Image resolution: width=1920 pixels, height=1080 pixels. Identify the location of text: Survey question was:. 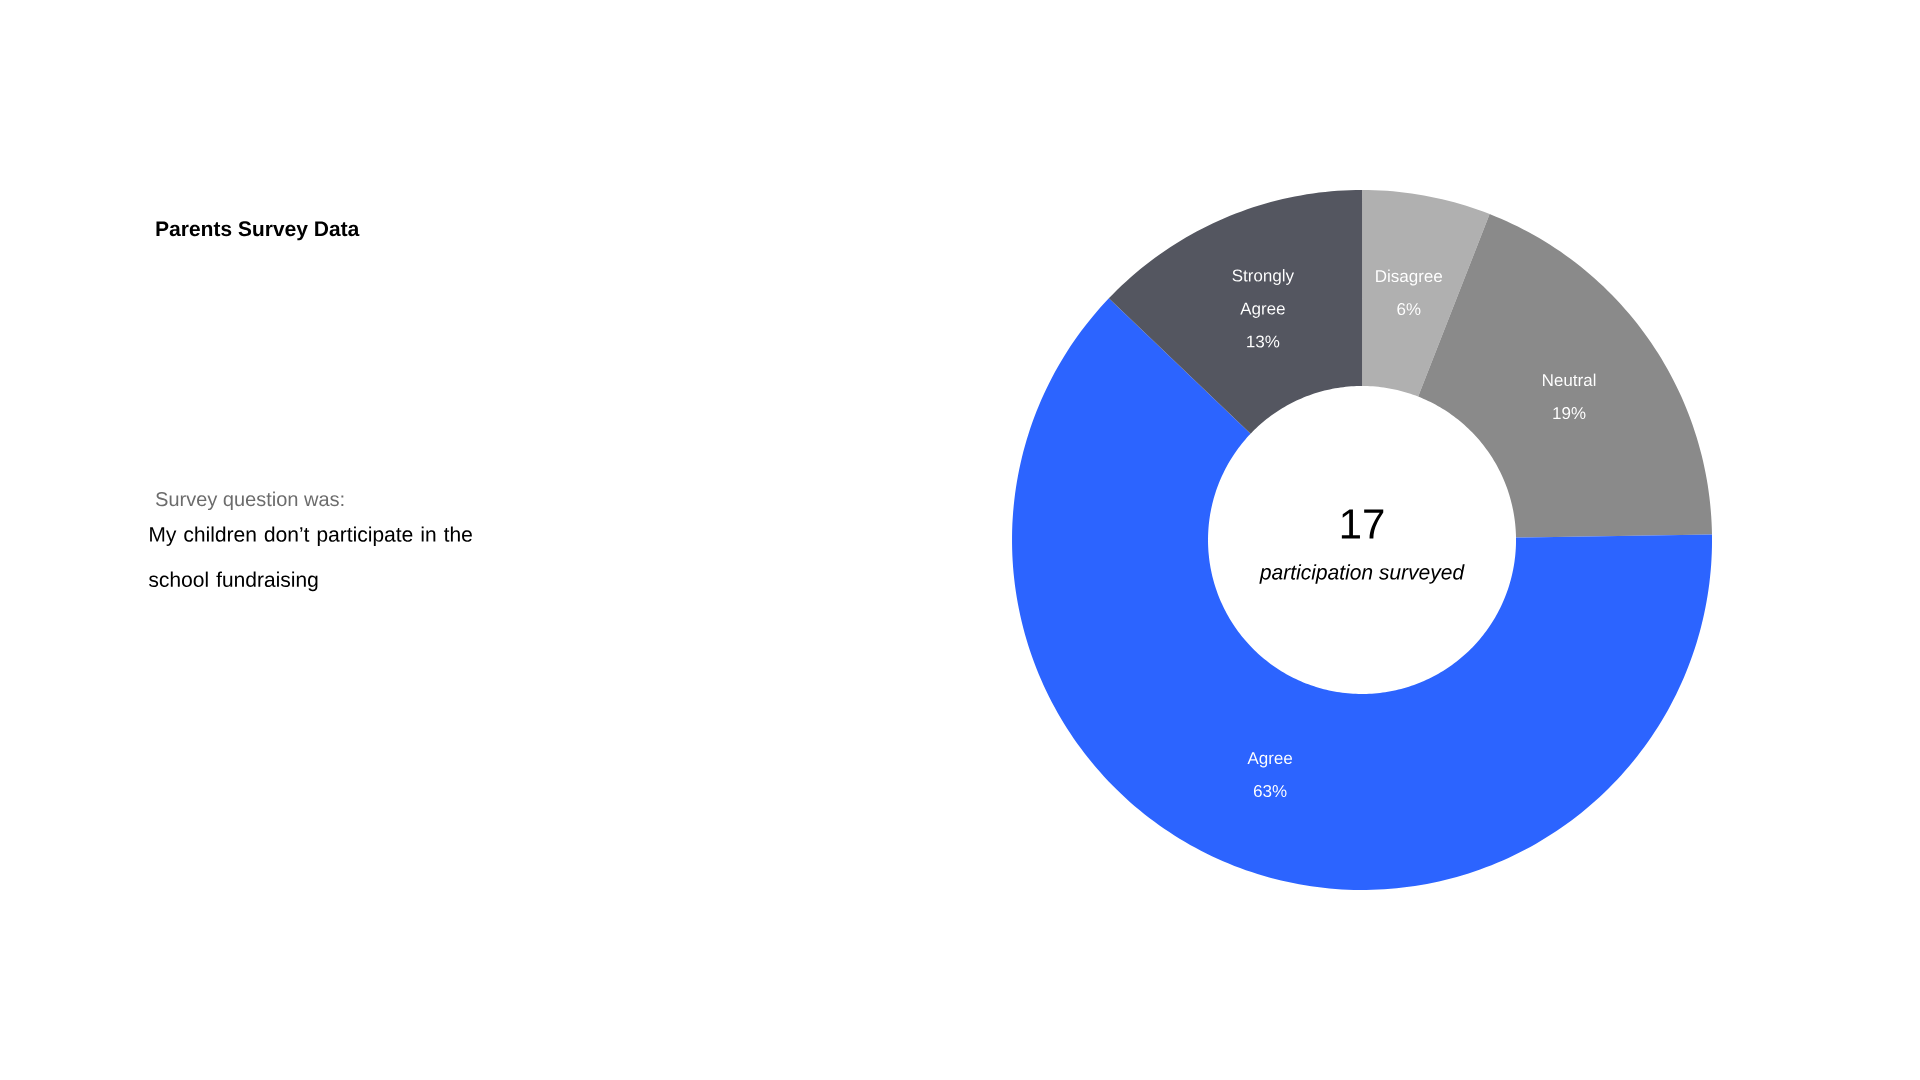
(249, 501).